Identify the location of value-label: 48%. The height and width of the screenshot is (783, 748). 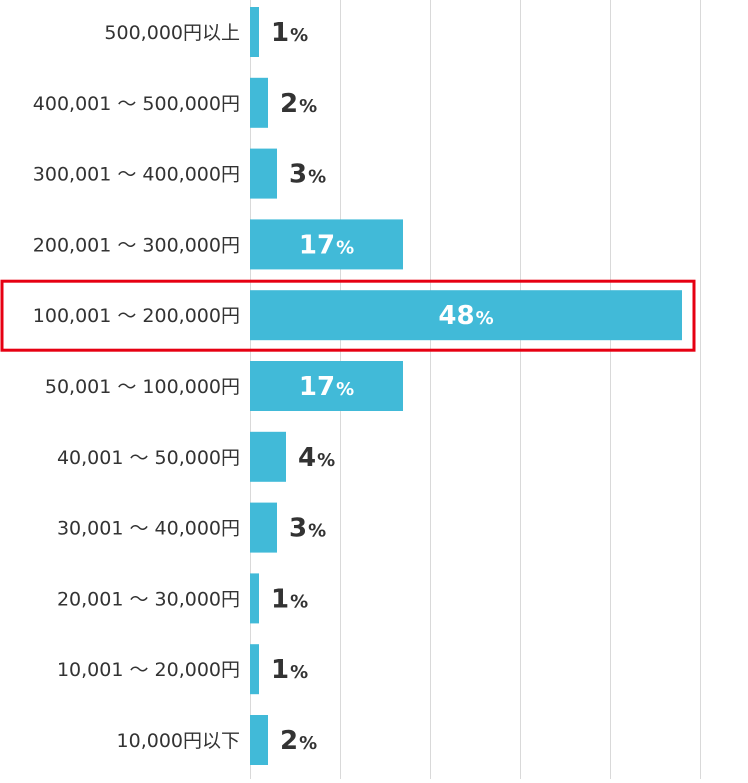
(465, 316).